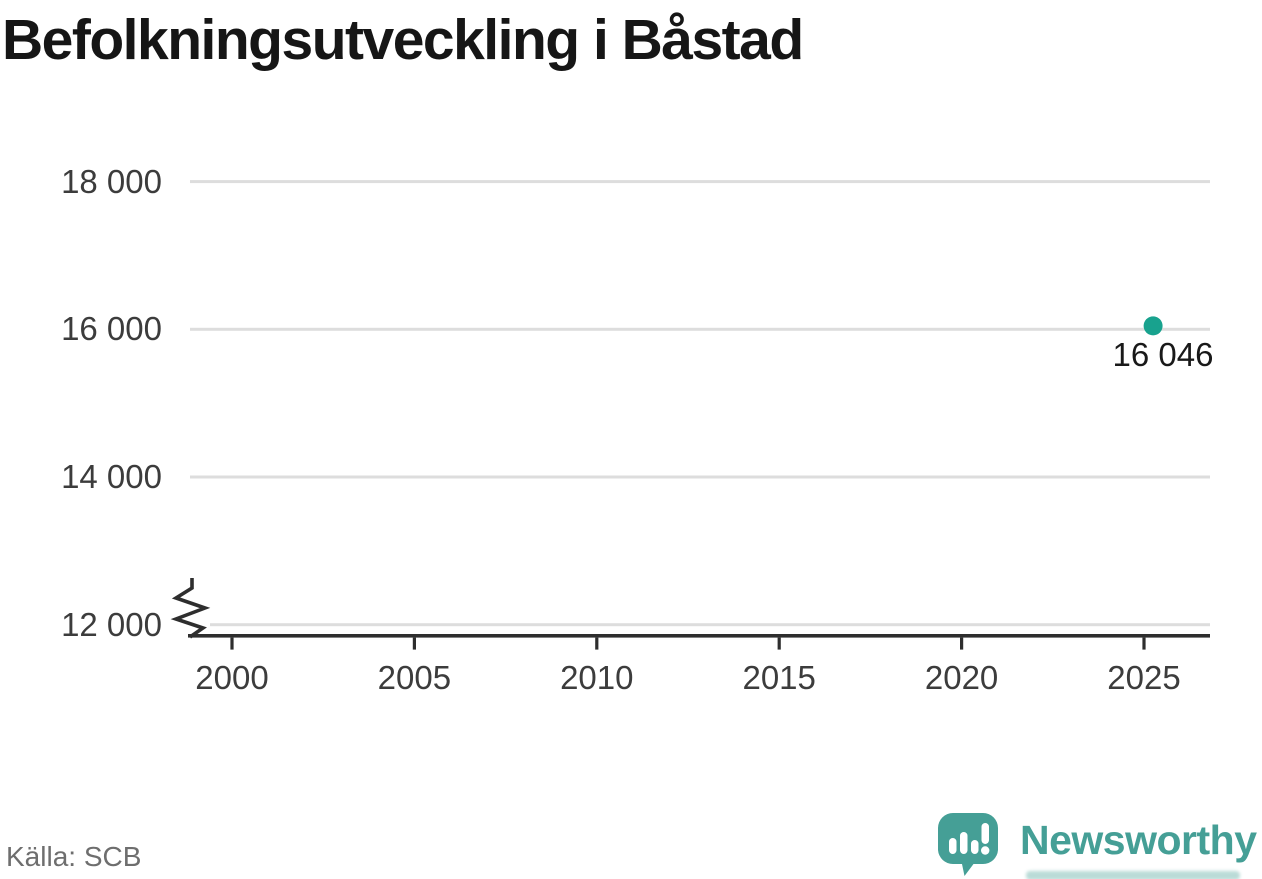  Describe the element at coordinates (1153, 326) in the screenshot. I see `last-point-dot` at that location.